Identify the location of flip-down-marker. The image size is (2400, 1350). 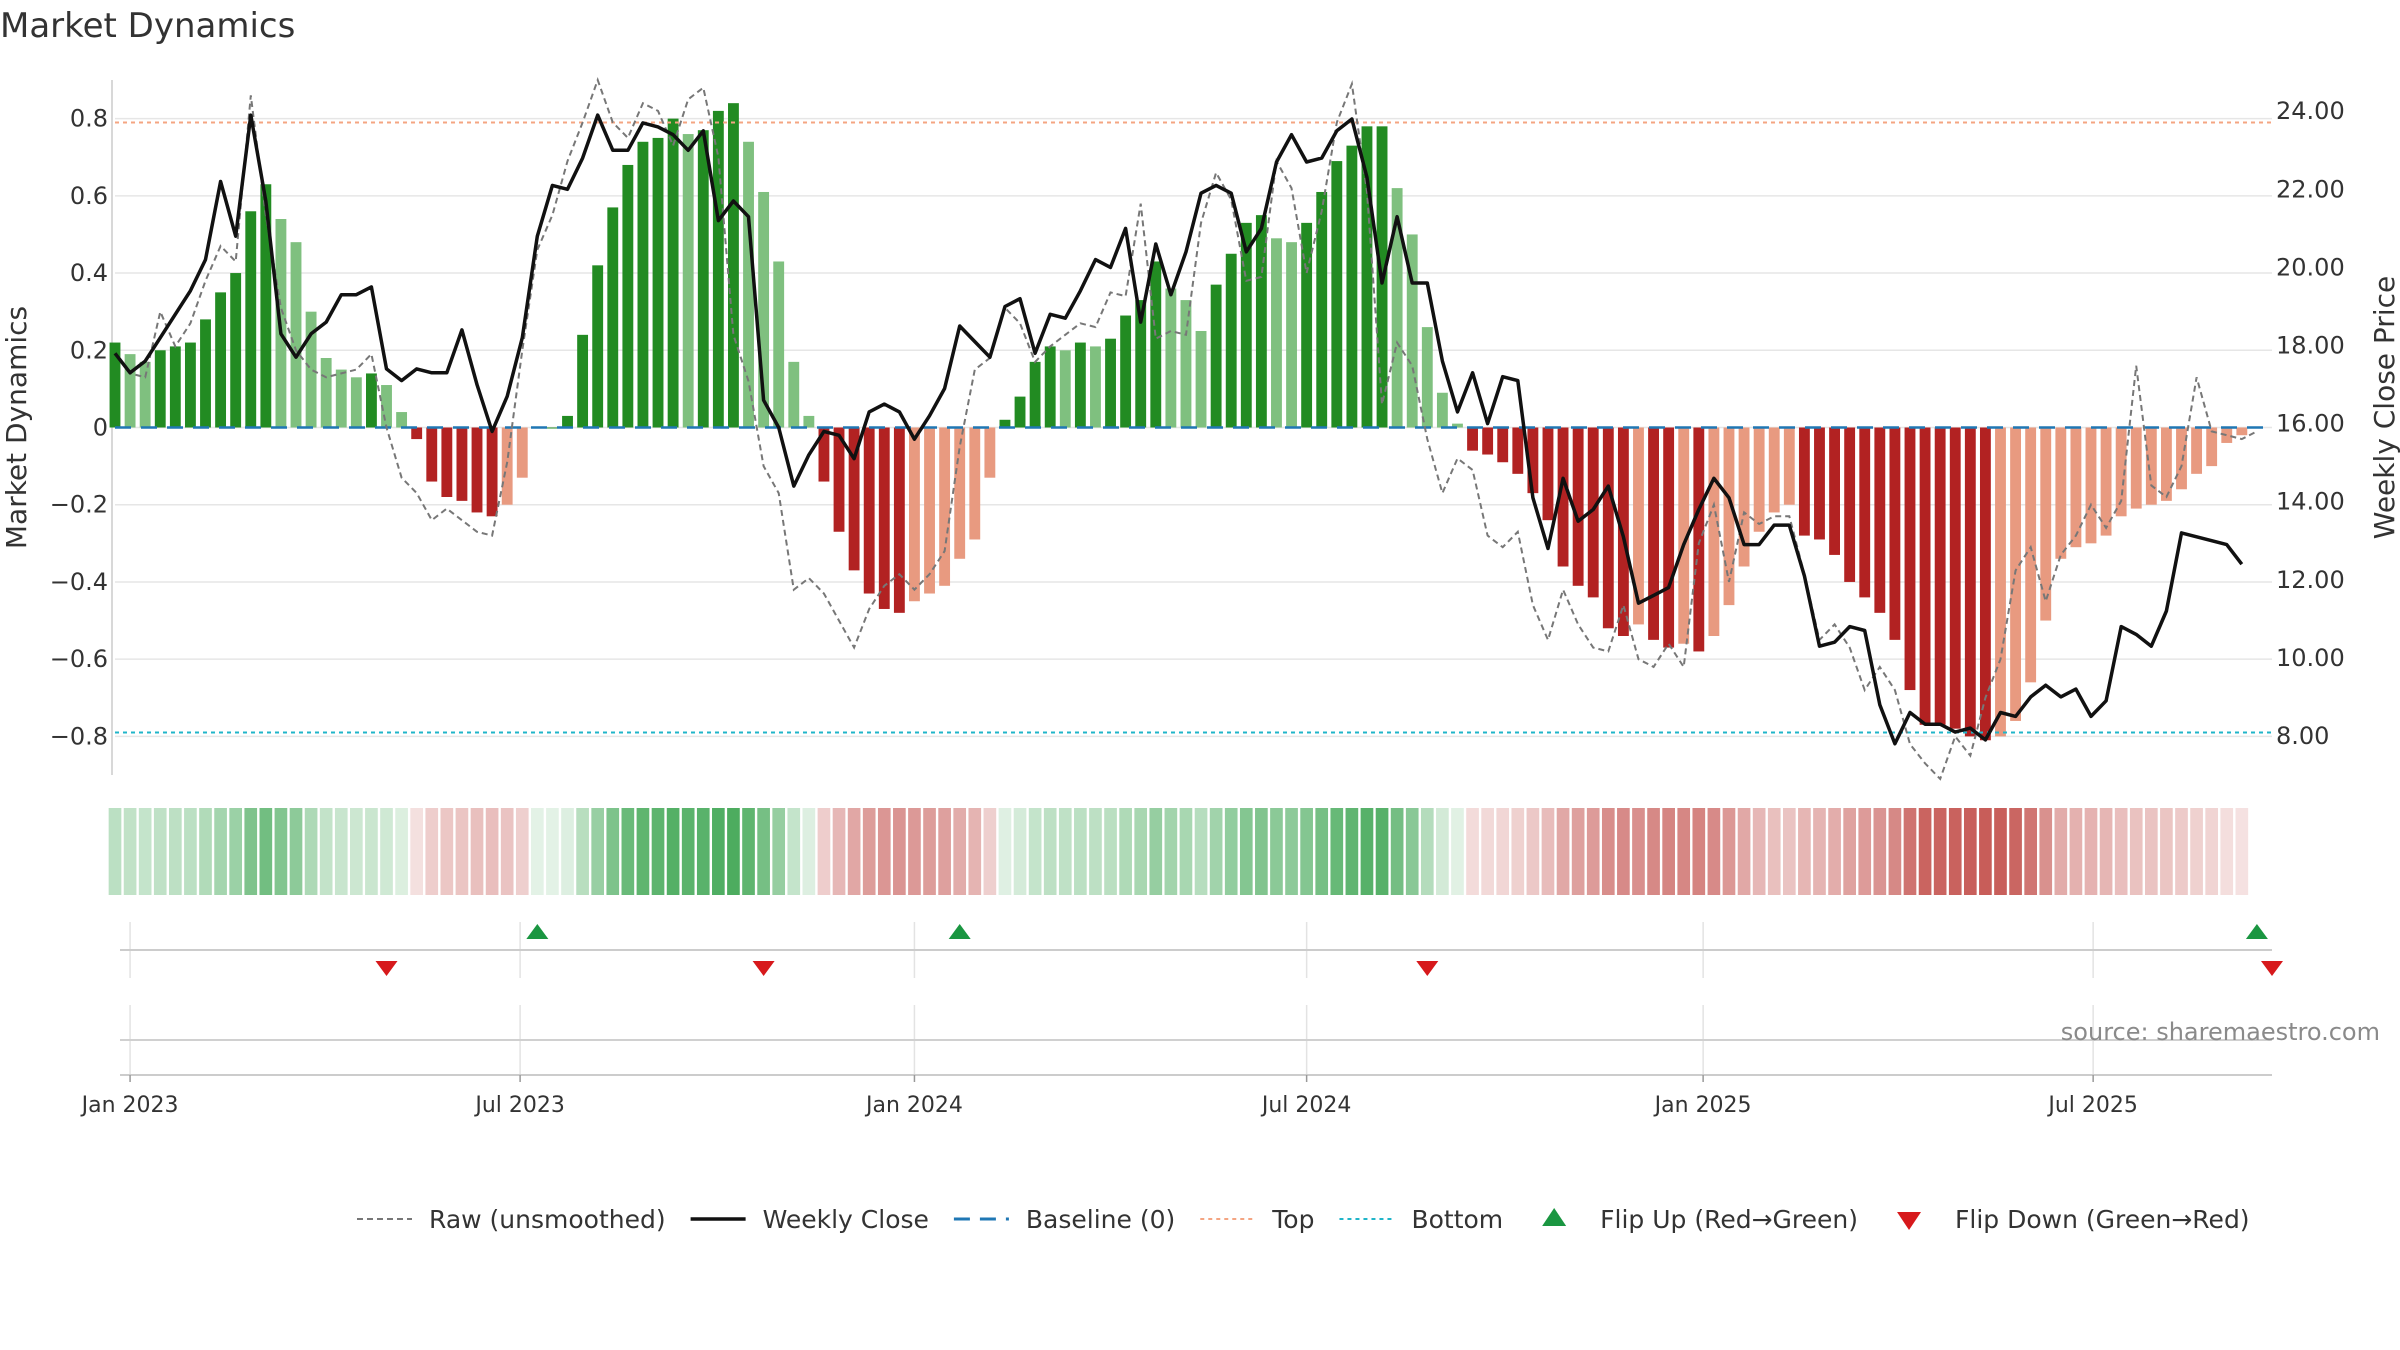
(386, 968).